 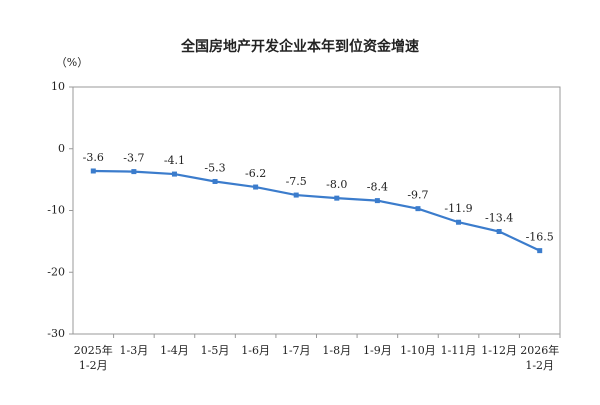 I want to click on data-label: -11.9, so click(x=458, y=208).